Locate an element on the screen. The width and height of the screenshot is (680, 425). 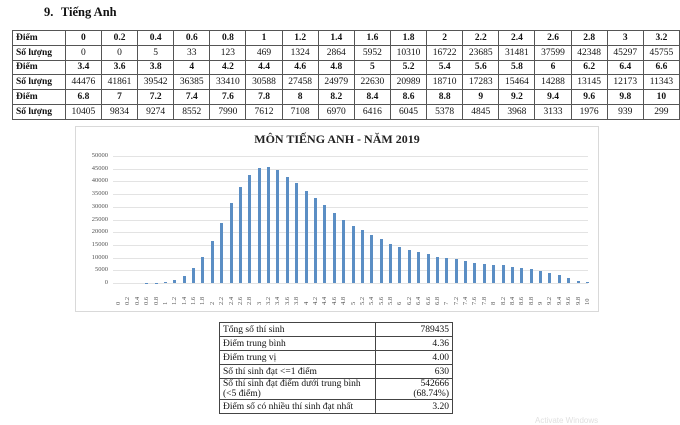
count-cell: 41861 is located at coordinates (119, 82).